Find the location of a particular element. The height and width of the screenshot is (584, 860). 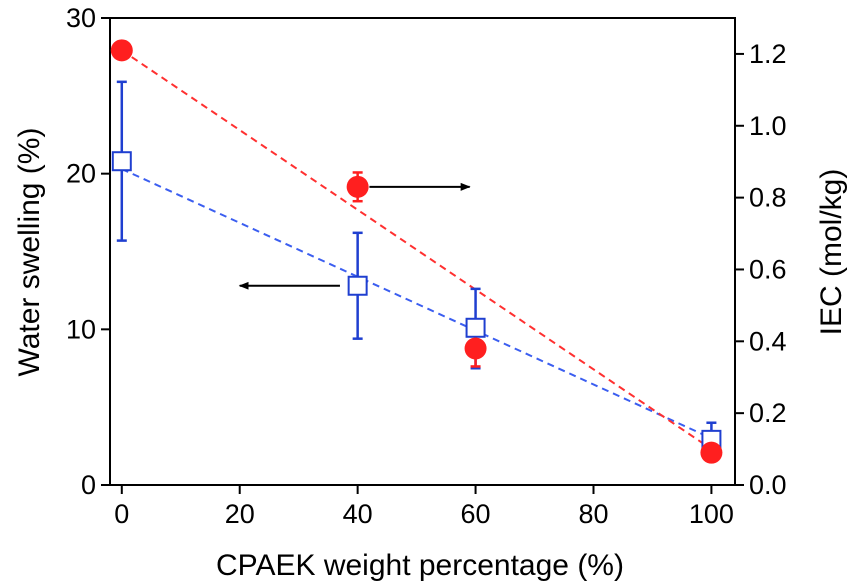

annotation-arrows is located at coordinates (354, 236).